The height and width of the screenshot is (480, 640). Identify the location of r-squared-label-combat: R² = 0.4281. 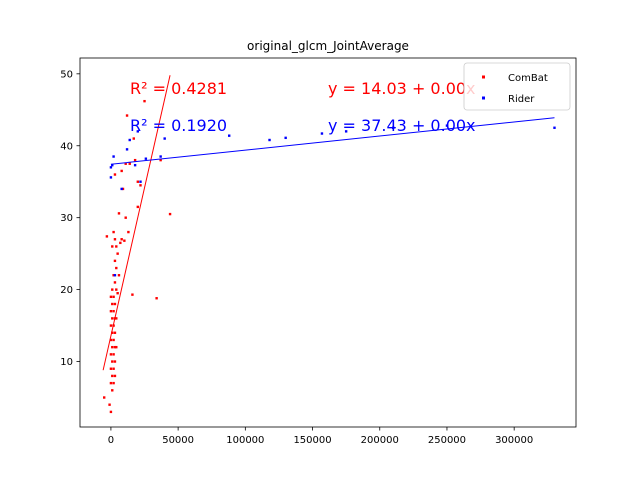
(178, 88).